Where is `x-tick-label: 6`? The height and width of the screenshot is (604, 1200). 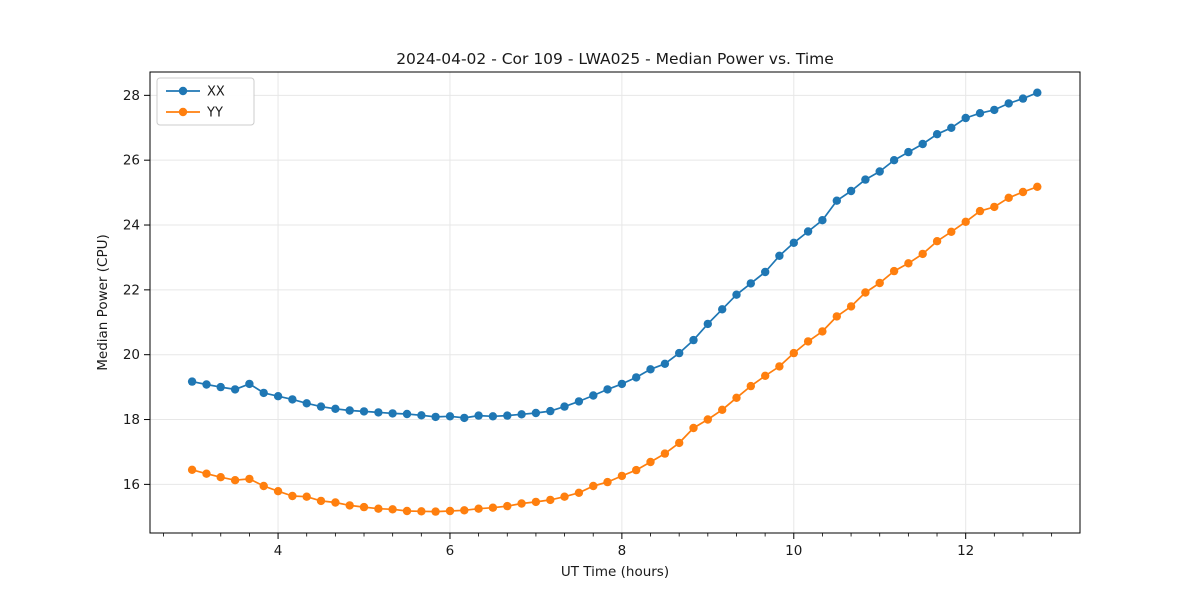 x-tick-label: 6 is located at coordinates (450, 551).